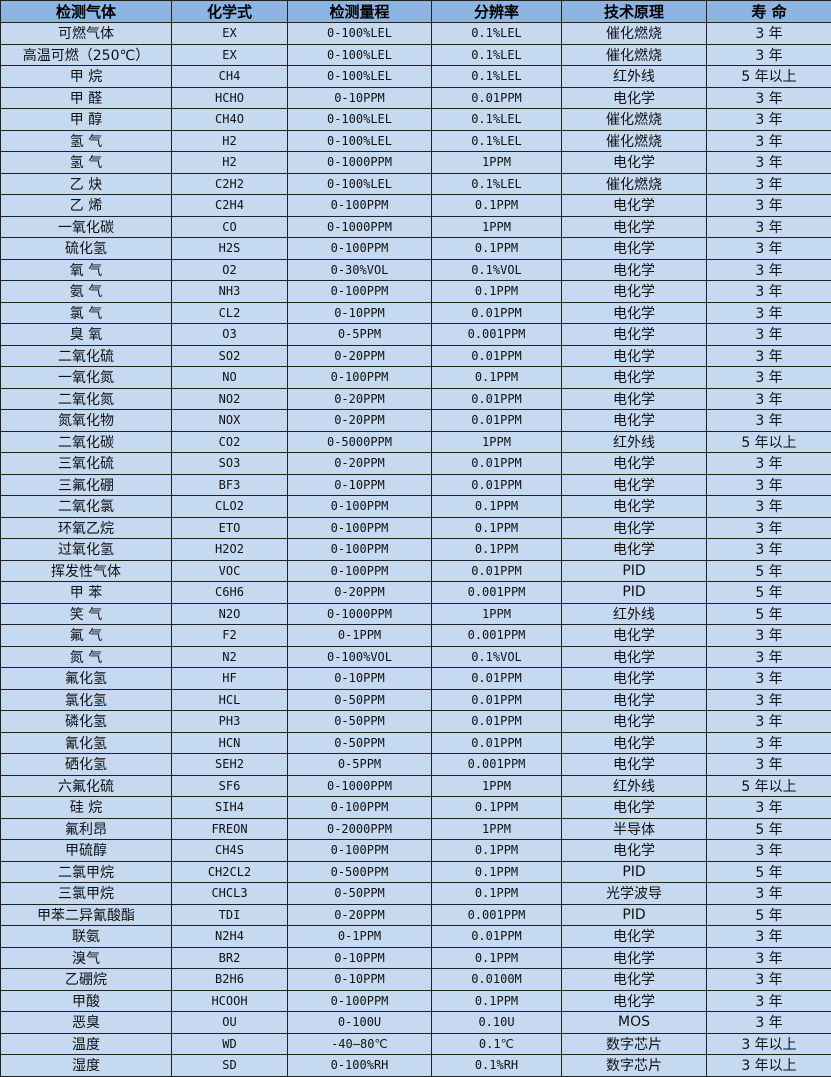 The height and width of the screenshot is (1077, 831). What do you see at coordinates (497, 765) in the screenshot?
I see `resolution-cell: 0.001PPM` at bounding box center [497, 765].